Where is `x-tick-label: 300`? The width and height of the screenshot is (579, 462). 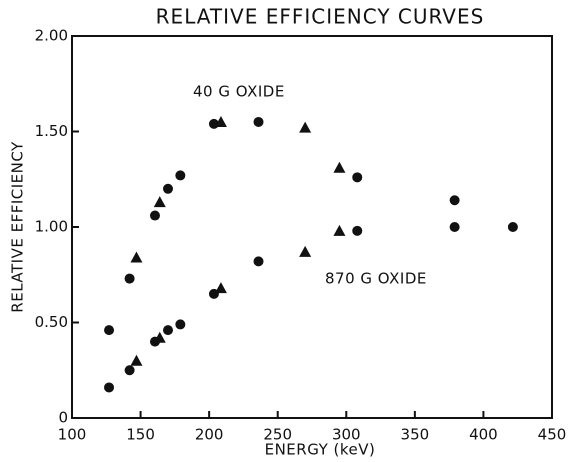 x-tick-label: 300 is located at coordinates (346, 435).